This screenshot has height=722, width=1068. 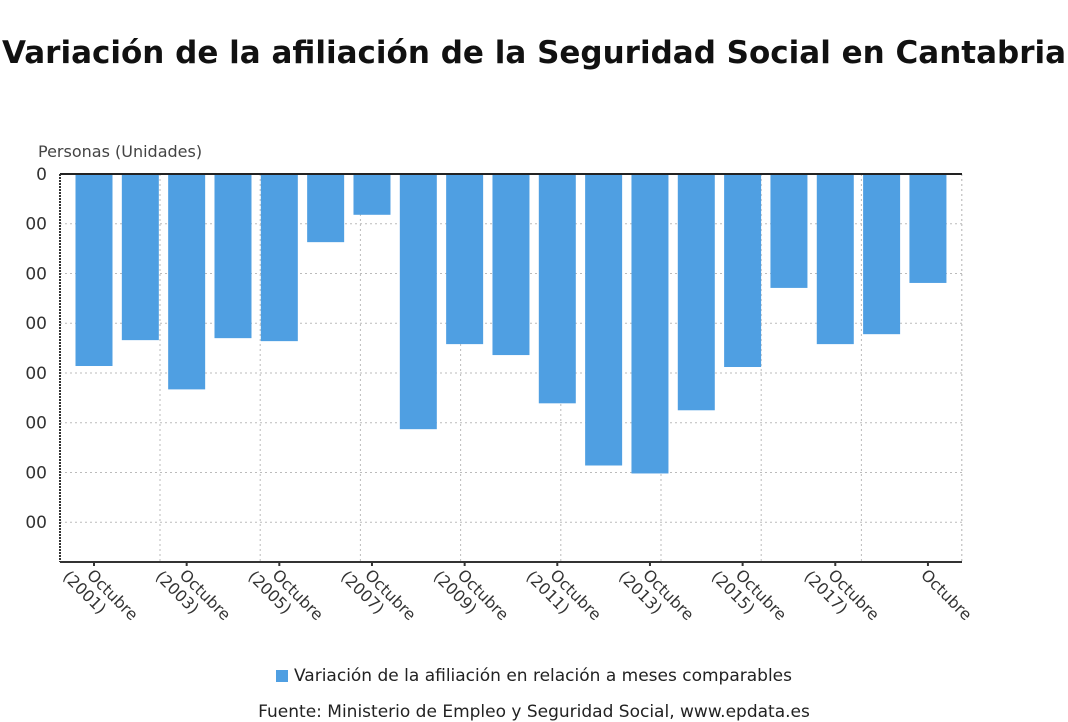 I want to click on legend-swatch, so click(x=281, y=676).